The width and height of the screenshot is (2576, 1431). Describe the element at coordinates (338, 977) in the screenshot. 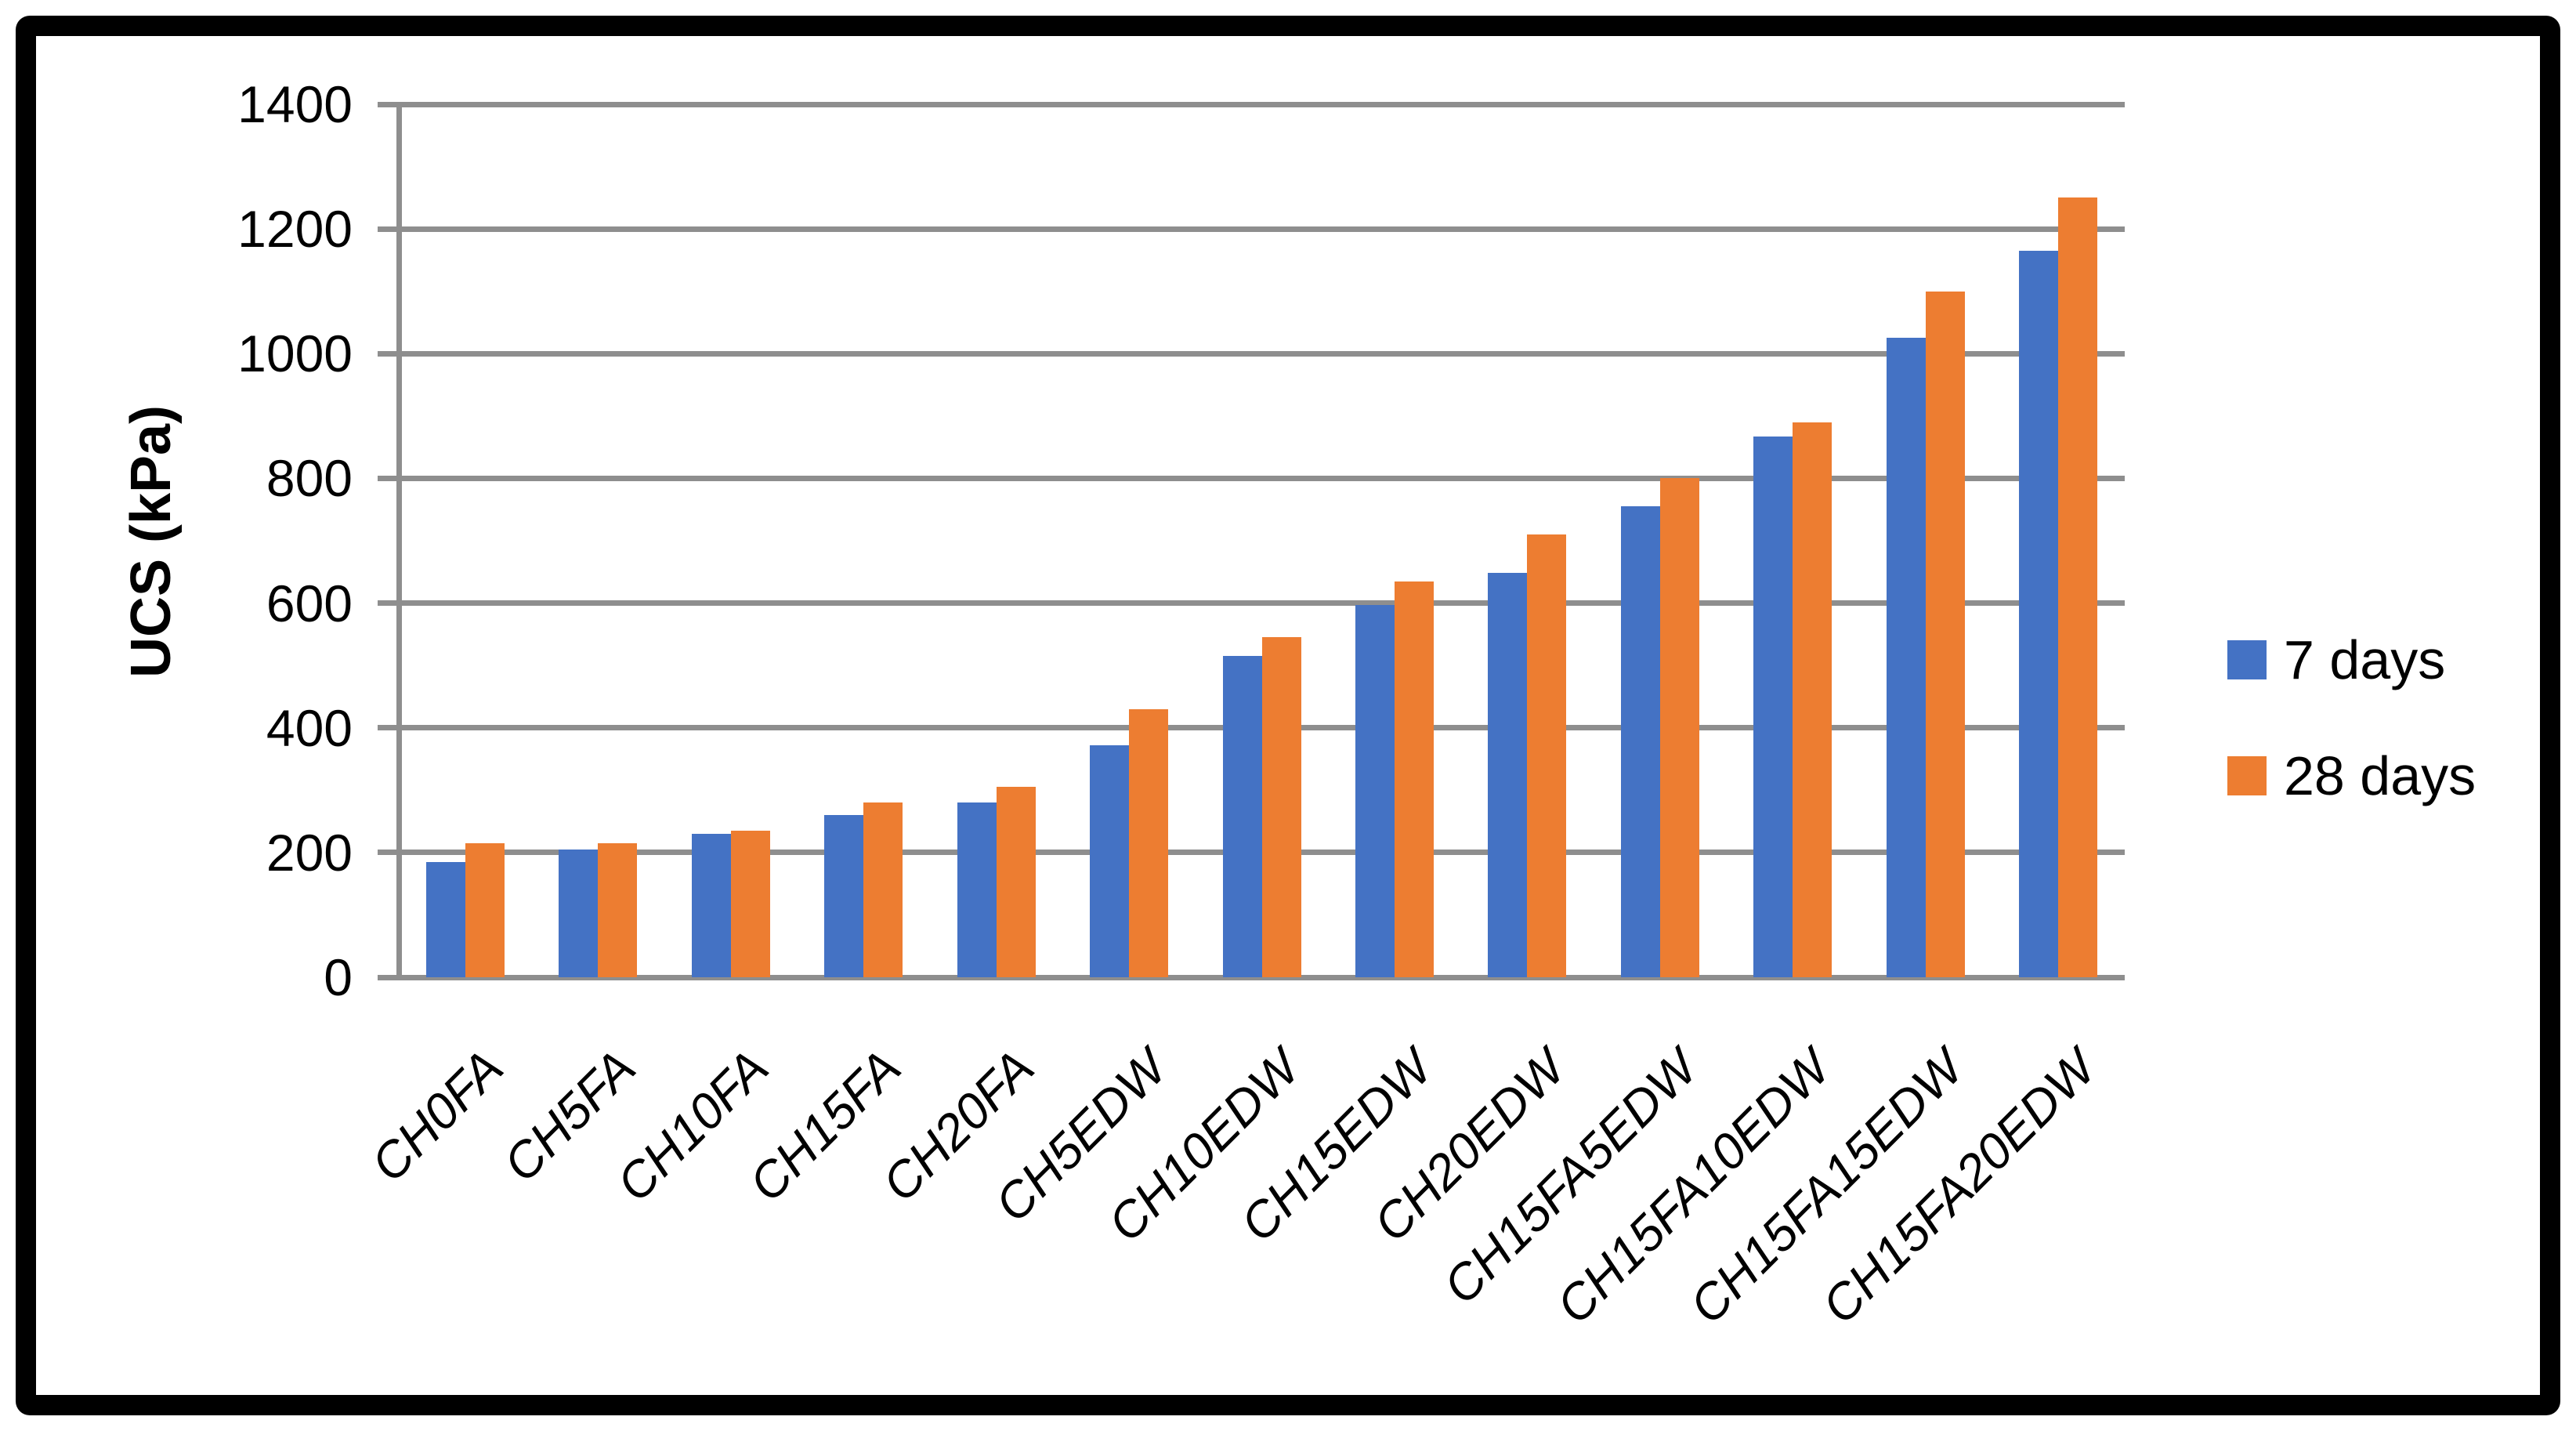

I see `y-tick-label-0: 0` at that location.